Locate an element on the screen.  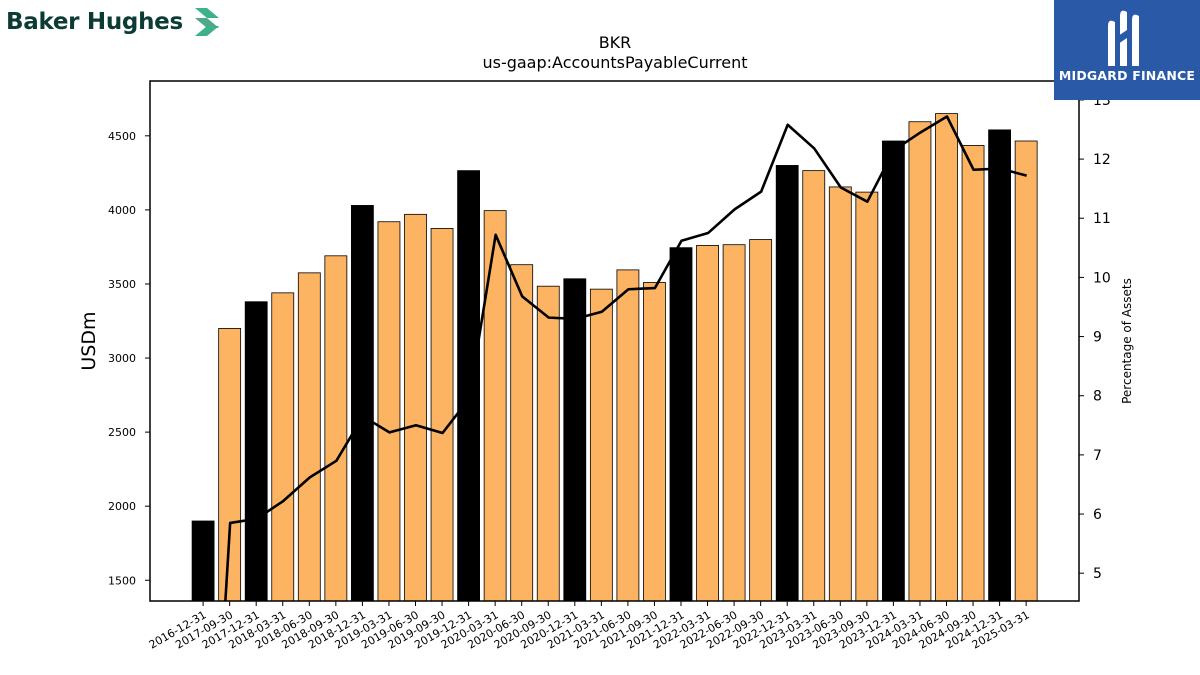
y-tick-label: 2500 is located at coordinates (122, 432).